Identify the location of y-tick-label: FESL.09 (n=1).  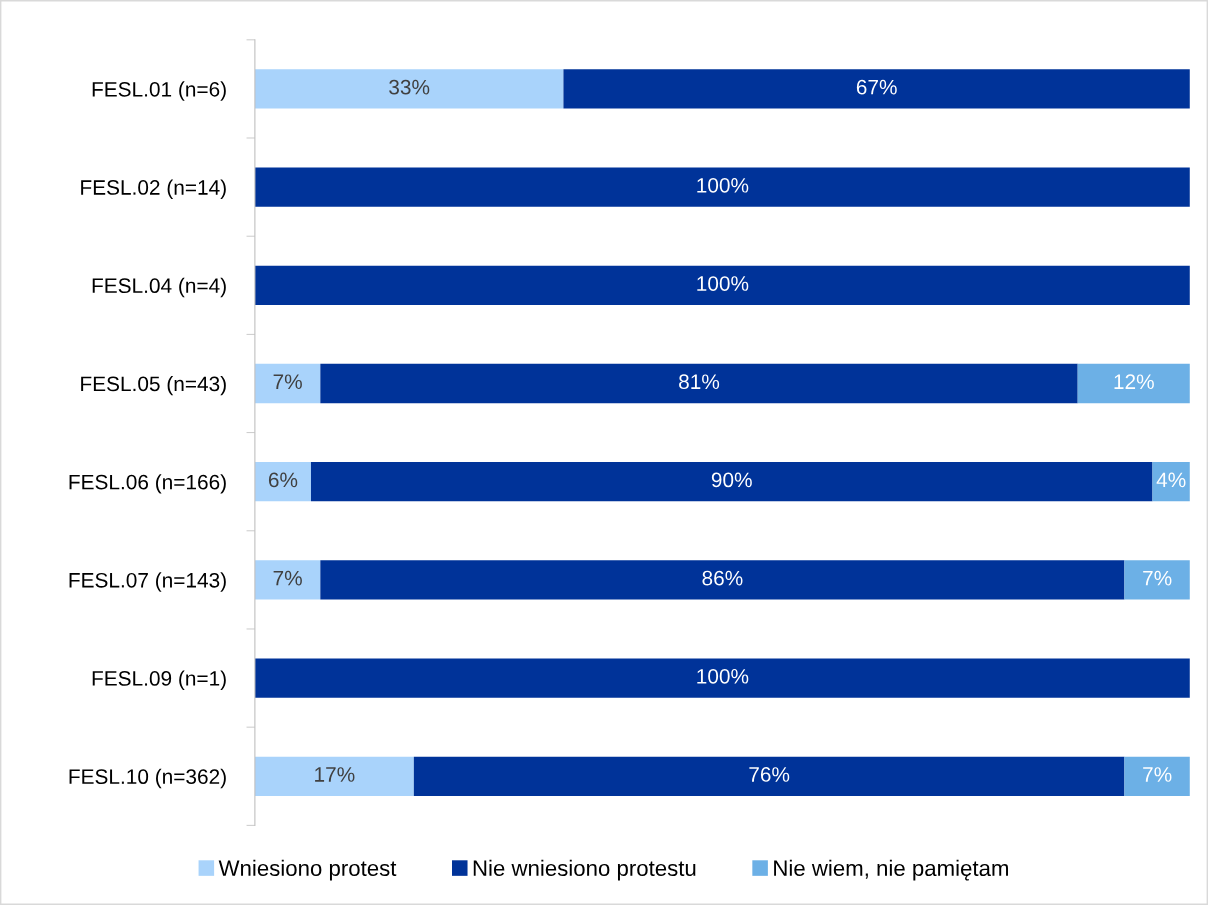
(159, 680).